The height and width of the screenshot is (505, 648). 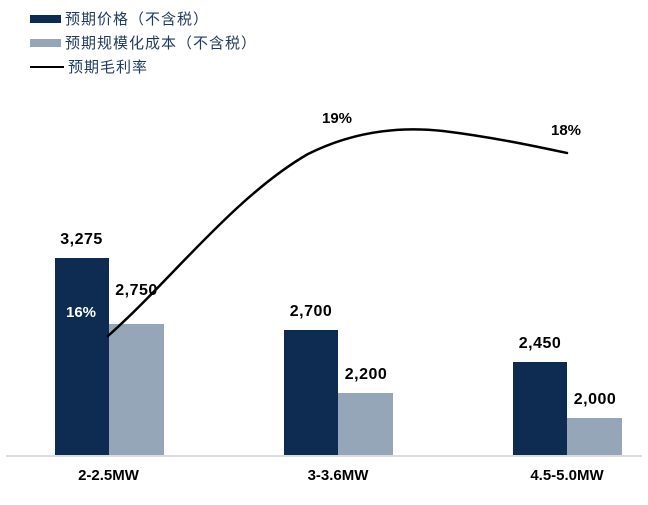 I want to click on price-value-label: 2,450, so click(x=540, y=343).